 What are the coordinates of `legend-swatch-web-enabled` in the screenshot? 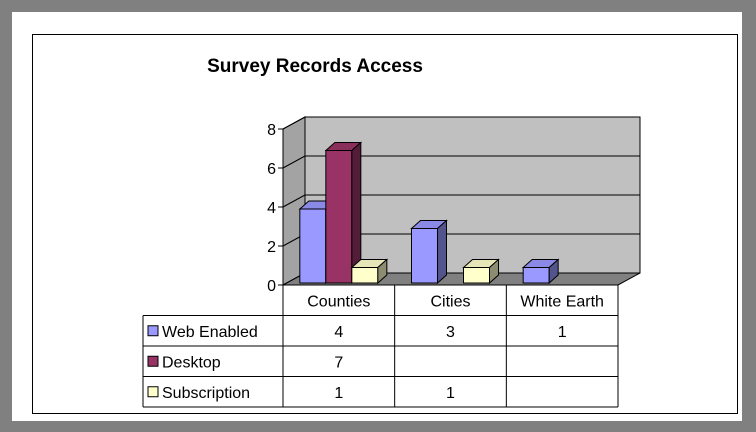 It's located at (153, 331).